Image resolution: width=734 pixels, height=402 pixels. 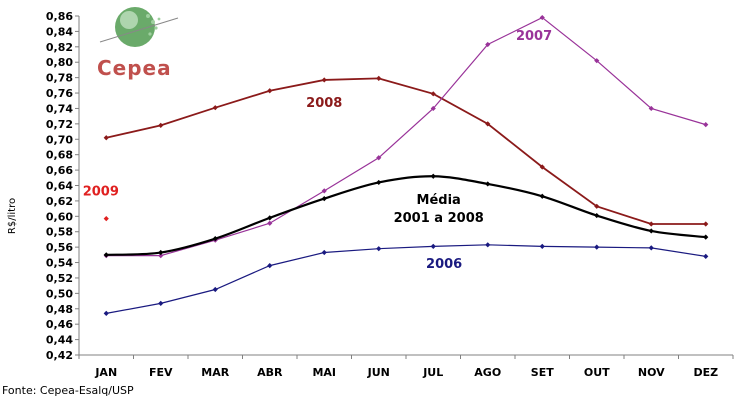 What do you see at coordinates (59, 62) in the screenshot?
I see `y-tick-label: 0,80` at bounding box center [59, 62].